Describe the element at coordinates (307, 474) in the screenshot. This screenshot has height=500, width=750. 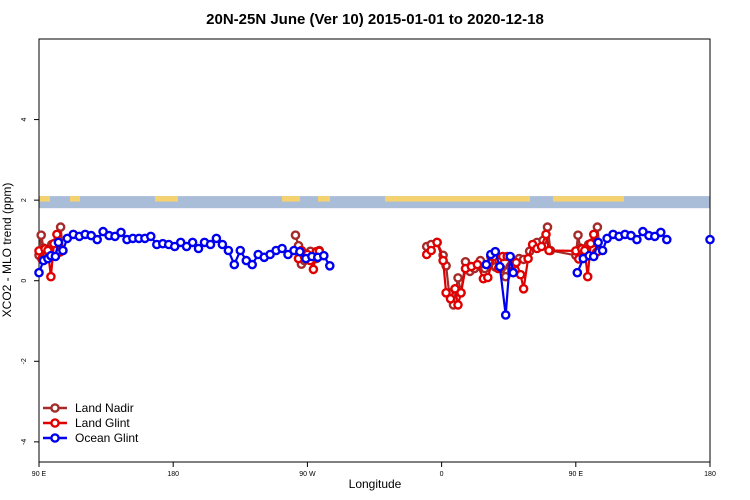
I see `x-tick-label: 90 W` at that location.